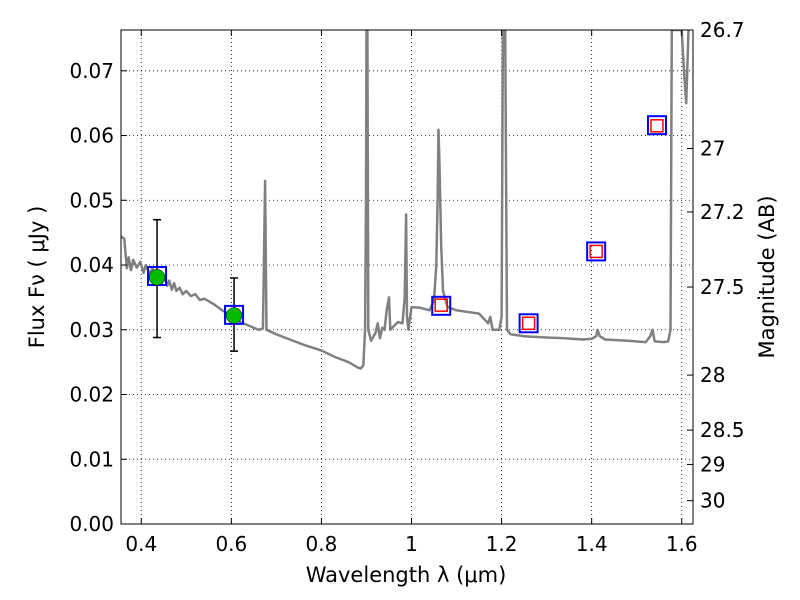 The width and height of the screenshot is (800, 600). Describe the element at coordinates (91, 136) in the screenshot. I see `y-tick-label: 0.06` at that location.